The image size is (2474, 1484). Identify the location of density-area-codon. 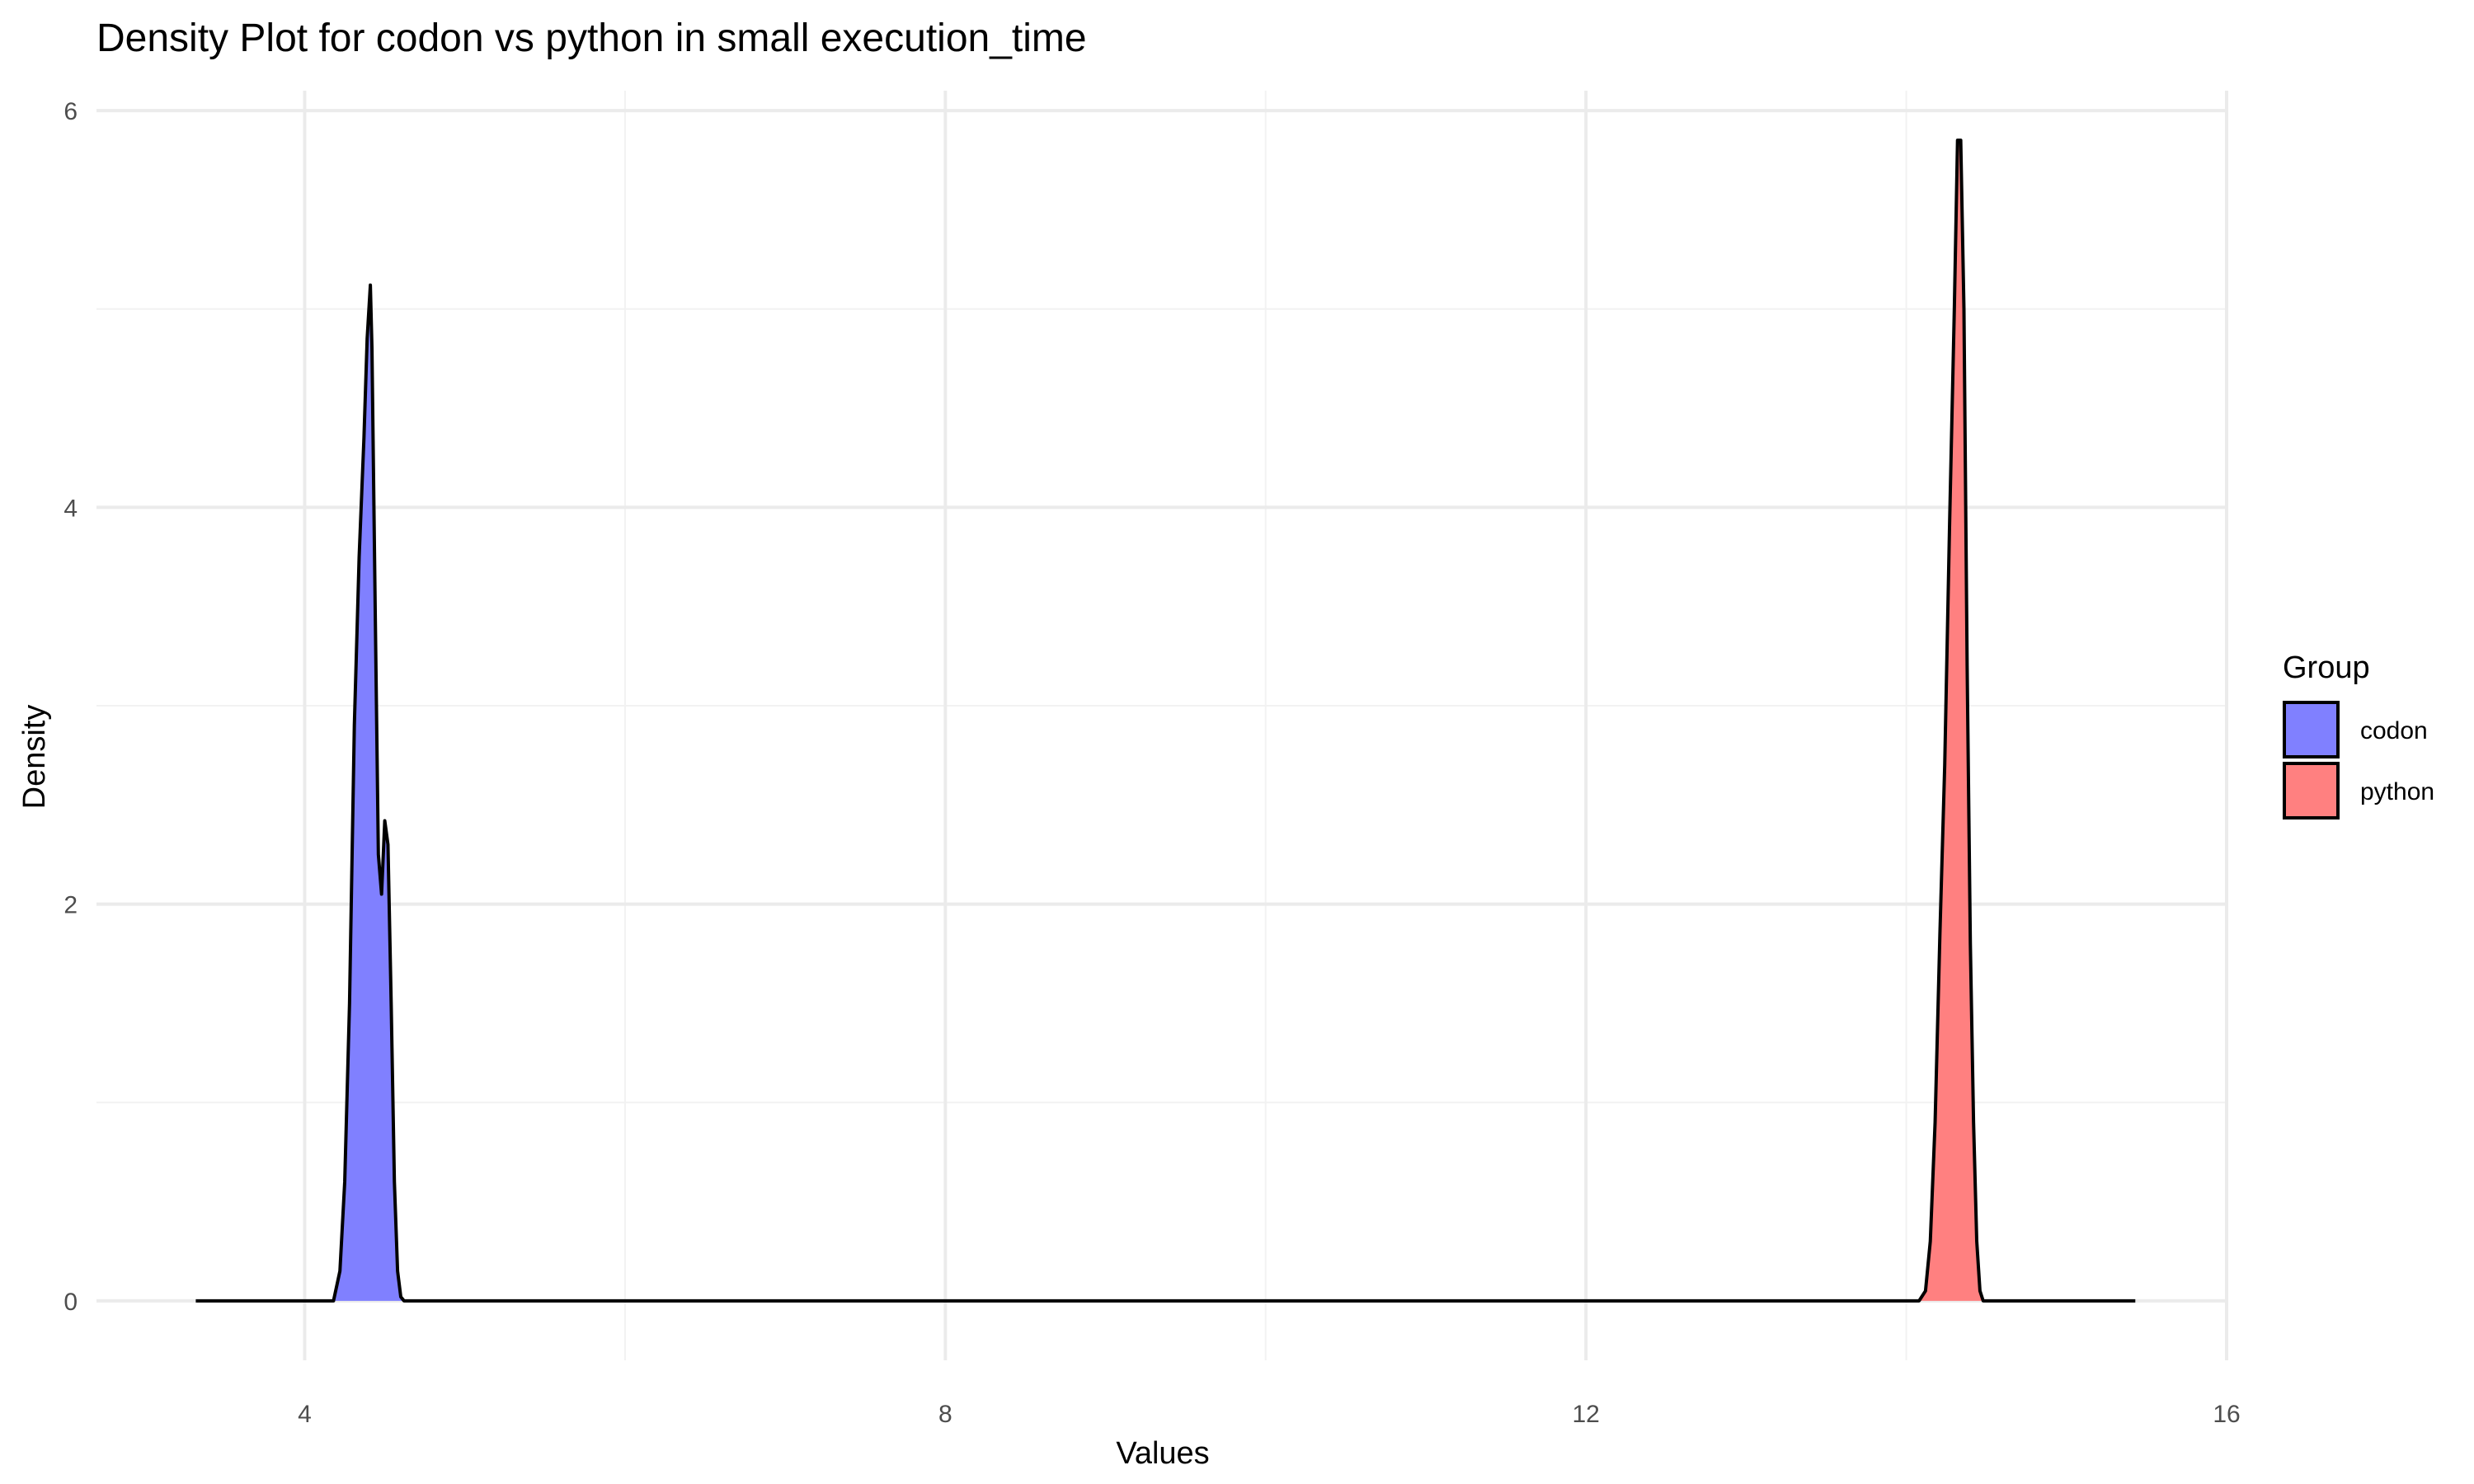
(370, 792).